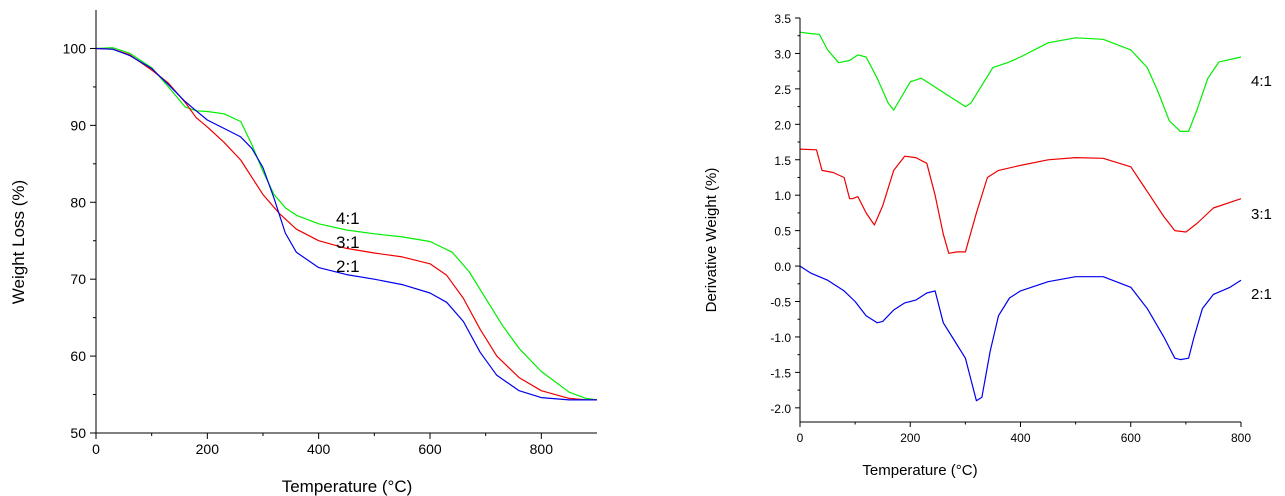  Describe the element at coordinates (1261, 81) in the screenshot. I see `right-label-4-1: 4:1` at that location.